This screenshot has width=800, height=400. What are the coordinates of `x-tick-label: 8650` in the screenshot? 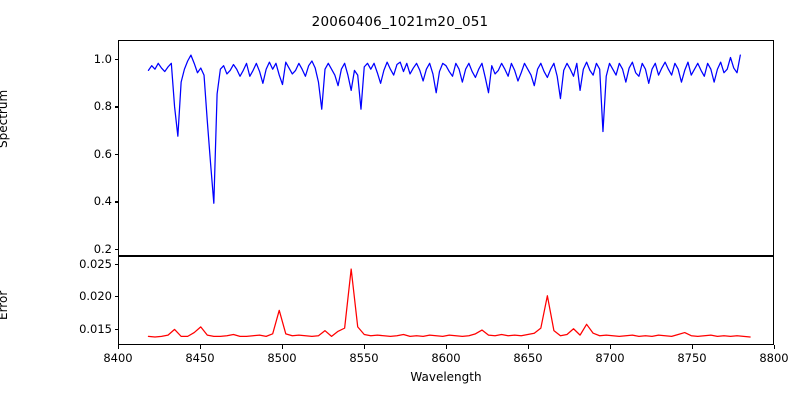 It's located at (528, 358).